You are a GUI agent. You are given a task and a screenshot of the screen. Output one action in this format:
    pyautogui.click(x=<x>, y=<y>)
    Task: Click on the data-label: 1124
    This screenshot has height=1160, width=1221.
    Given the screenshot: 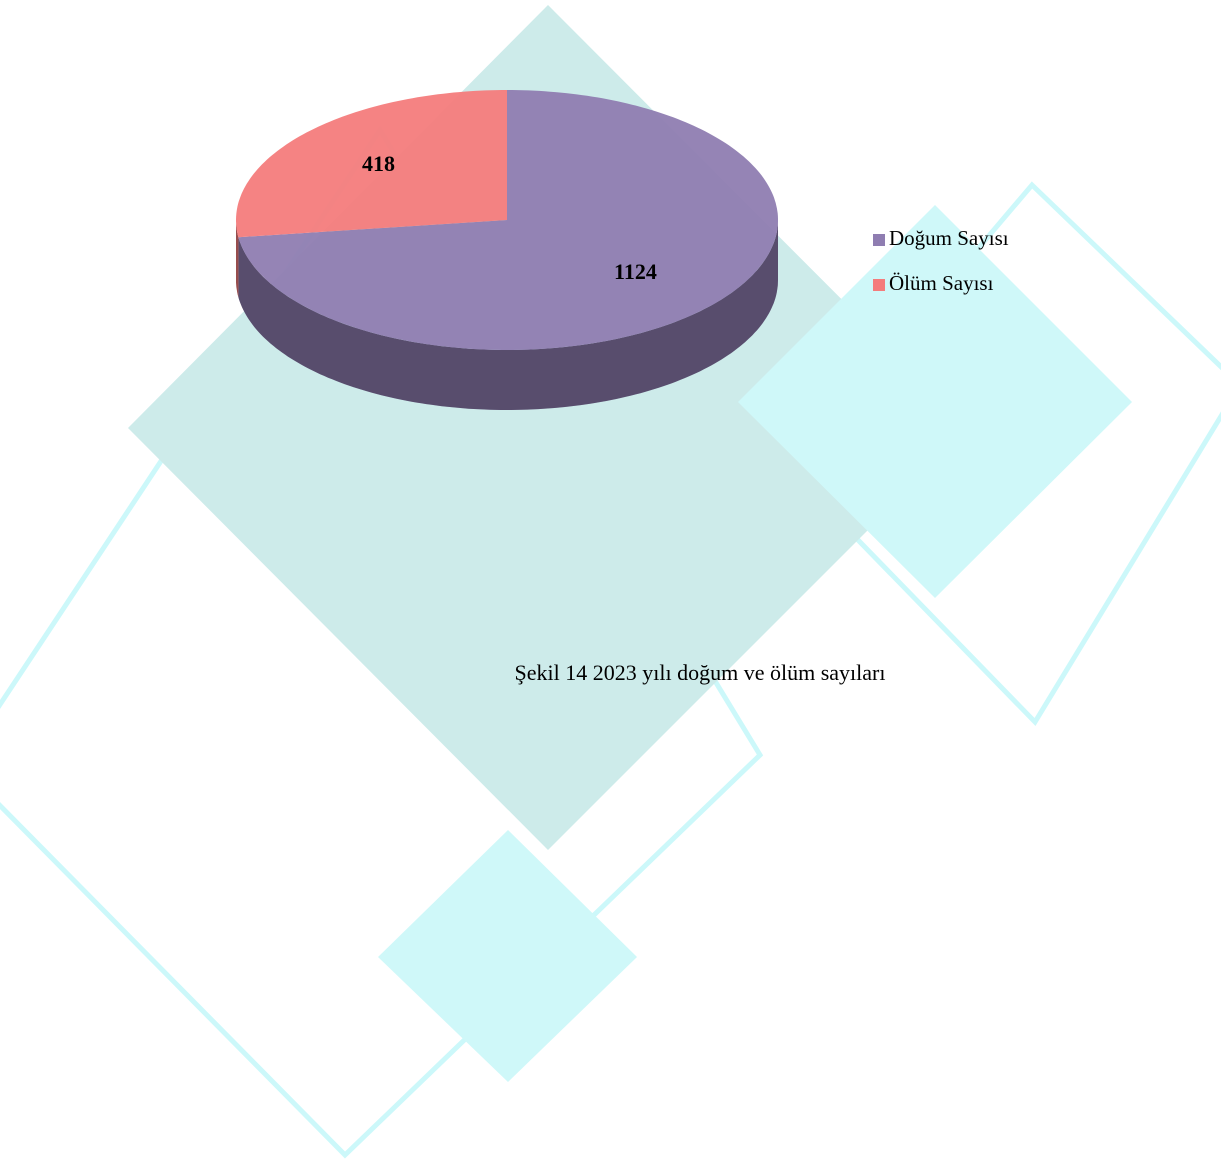 What is the action you would take?
    pyautogui.click(x=635, y=271)
    